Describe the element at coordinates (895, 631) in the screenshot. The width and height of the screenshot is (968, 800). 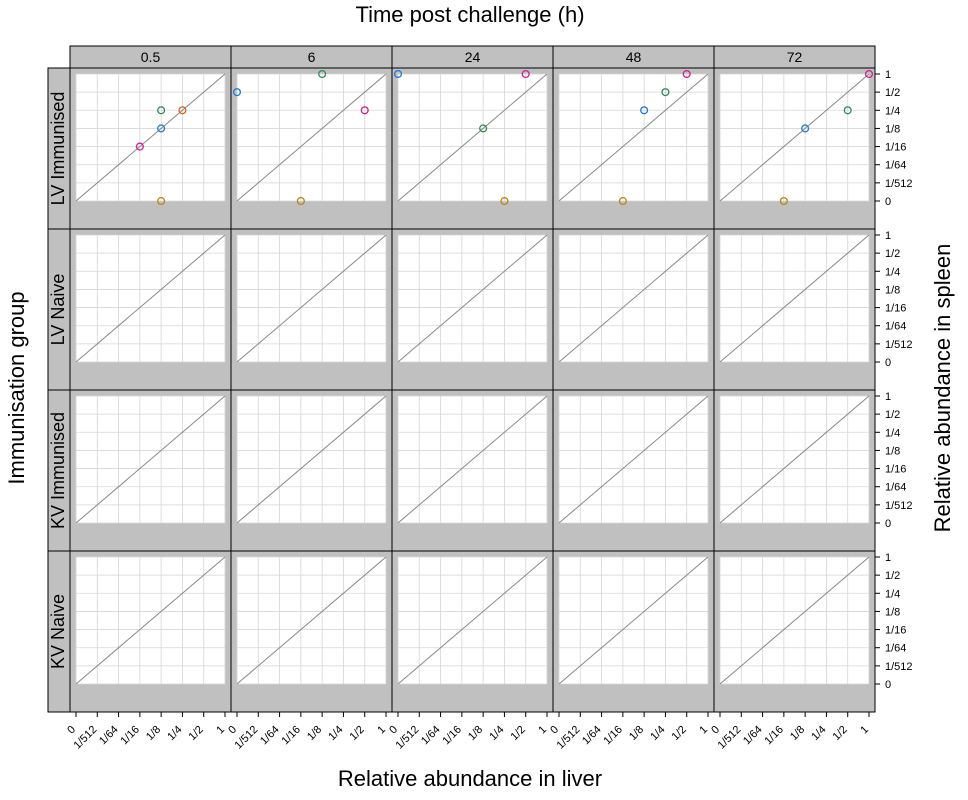
I see `y-tick-label: 1/16` at that location.